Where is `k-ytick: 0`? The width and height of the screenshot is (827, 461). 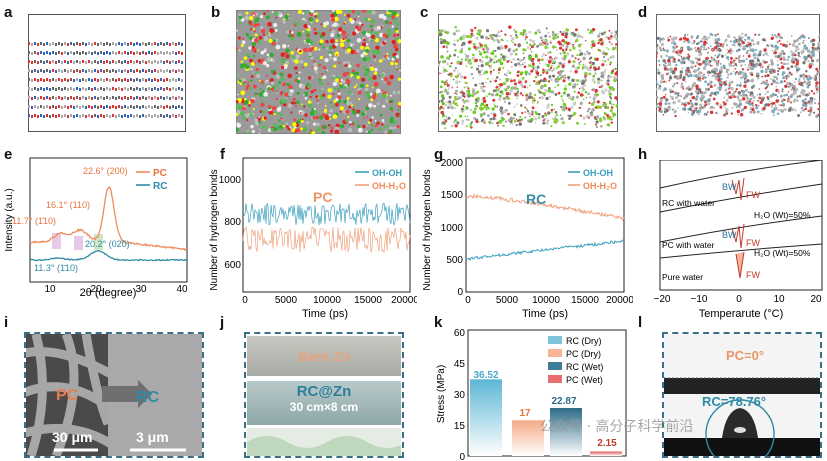
k-ytick: 0 is located at coordinates (462, 456).